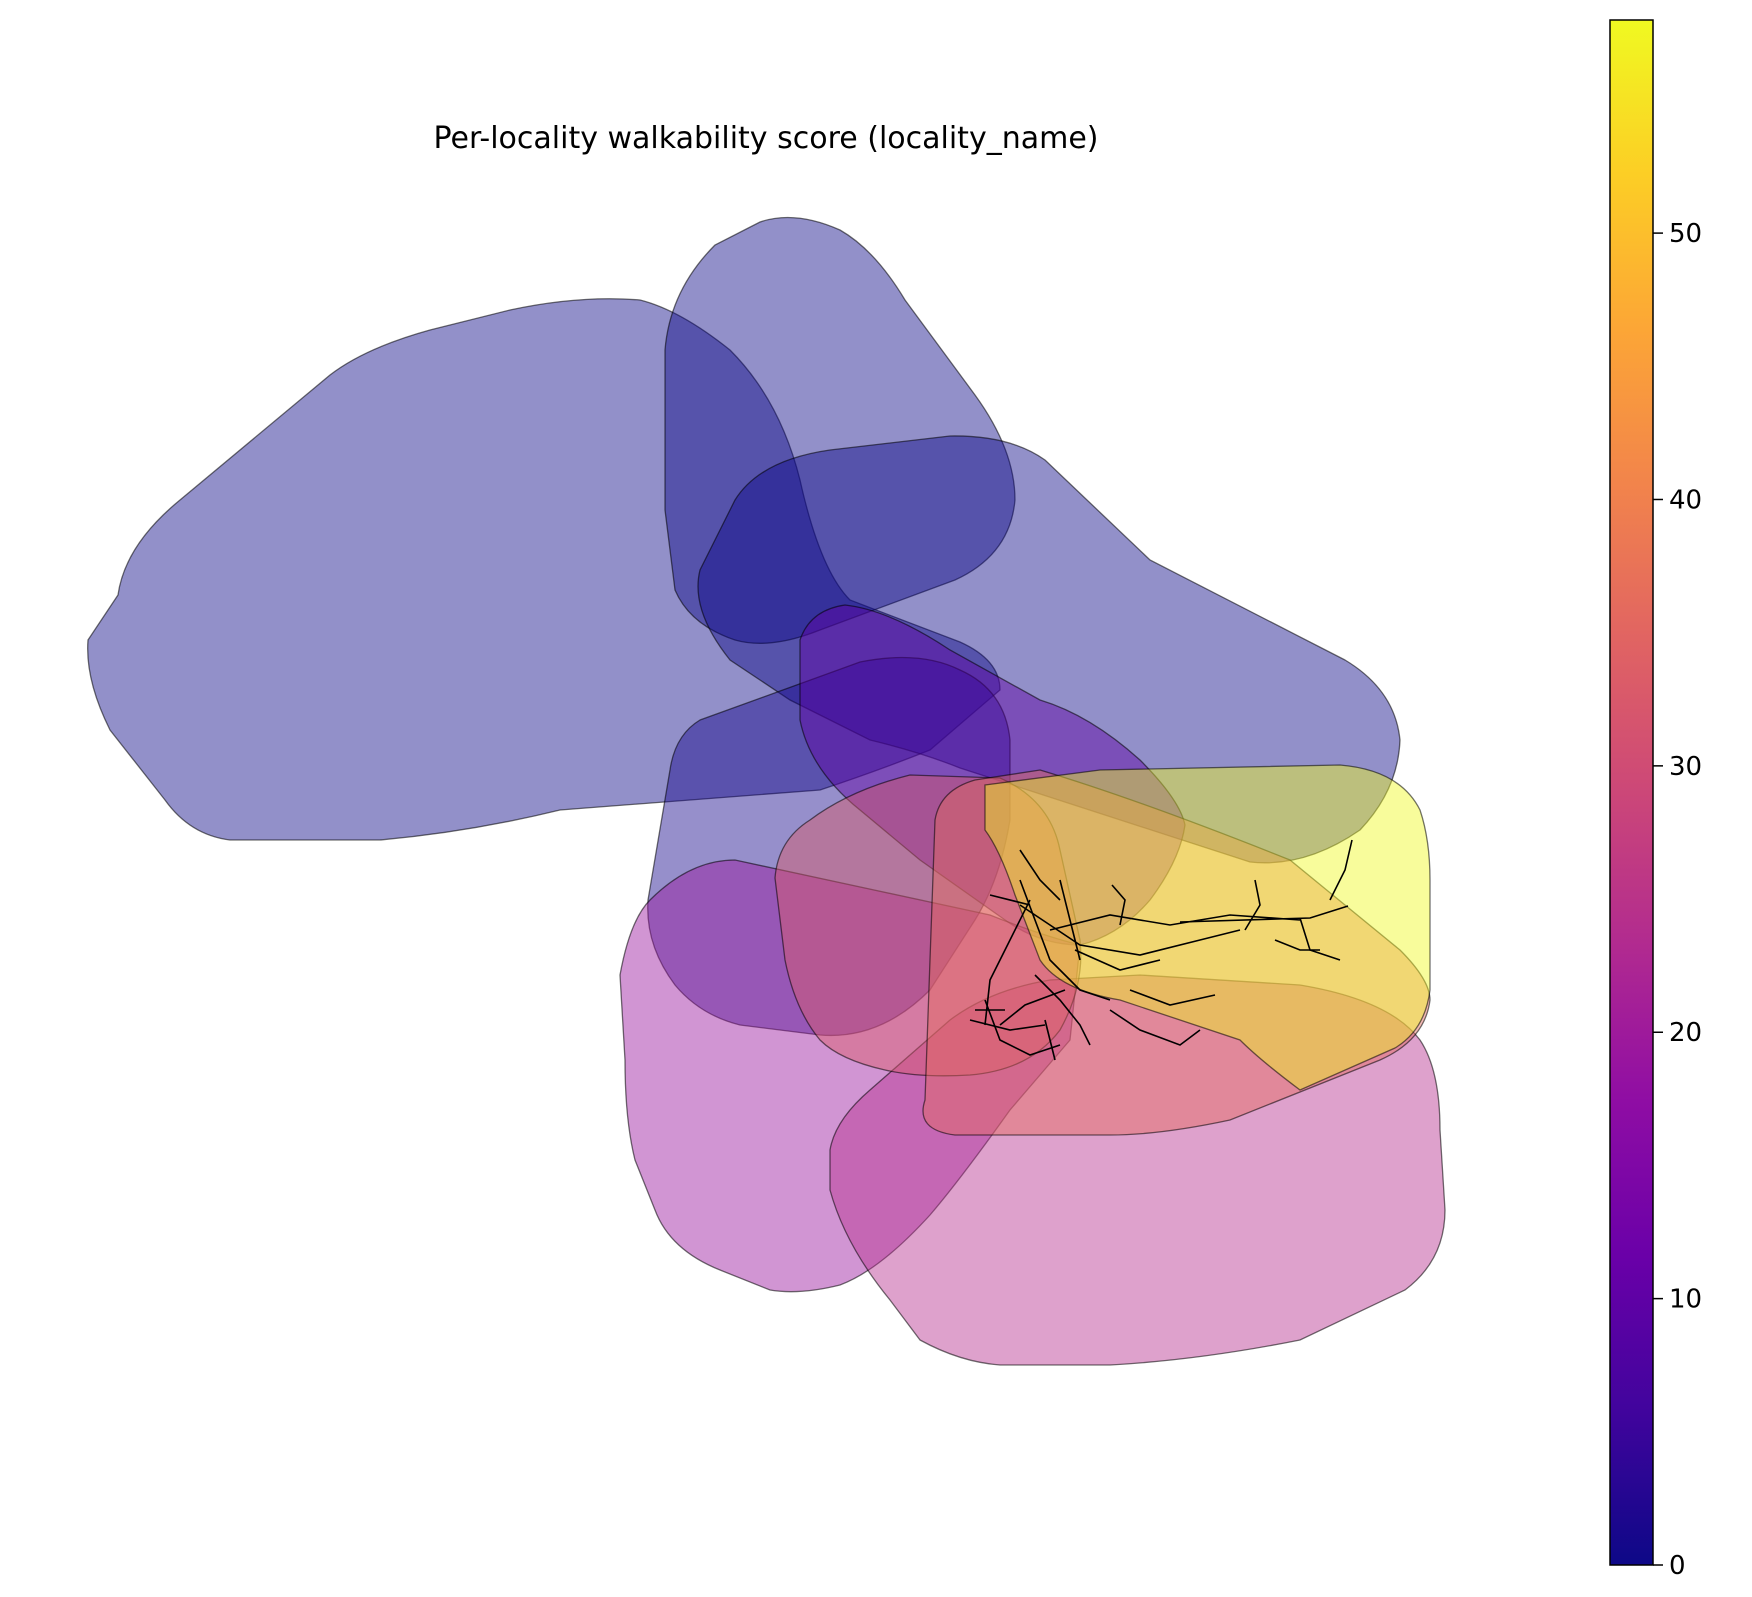 Image resolution: width=1752 pixels, height=1597 pixels. Describe the element at coordinates (1677, 1566) in the screenshot. I see `colorbar-tick-label: 0` at that location.